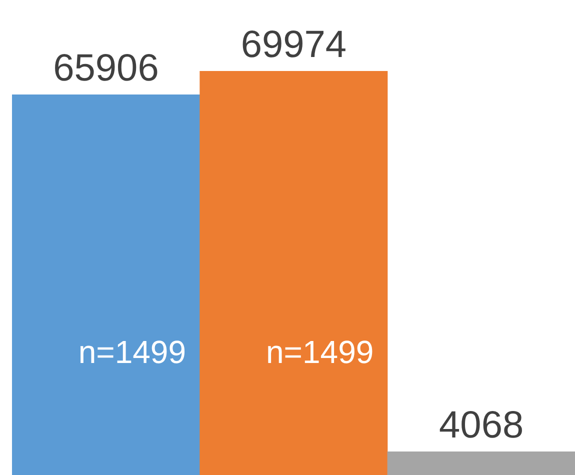  What do you see at coordinates (481, 425) in the screenshot?
I see `data-label: 4068` at bounding box center [481, 425].